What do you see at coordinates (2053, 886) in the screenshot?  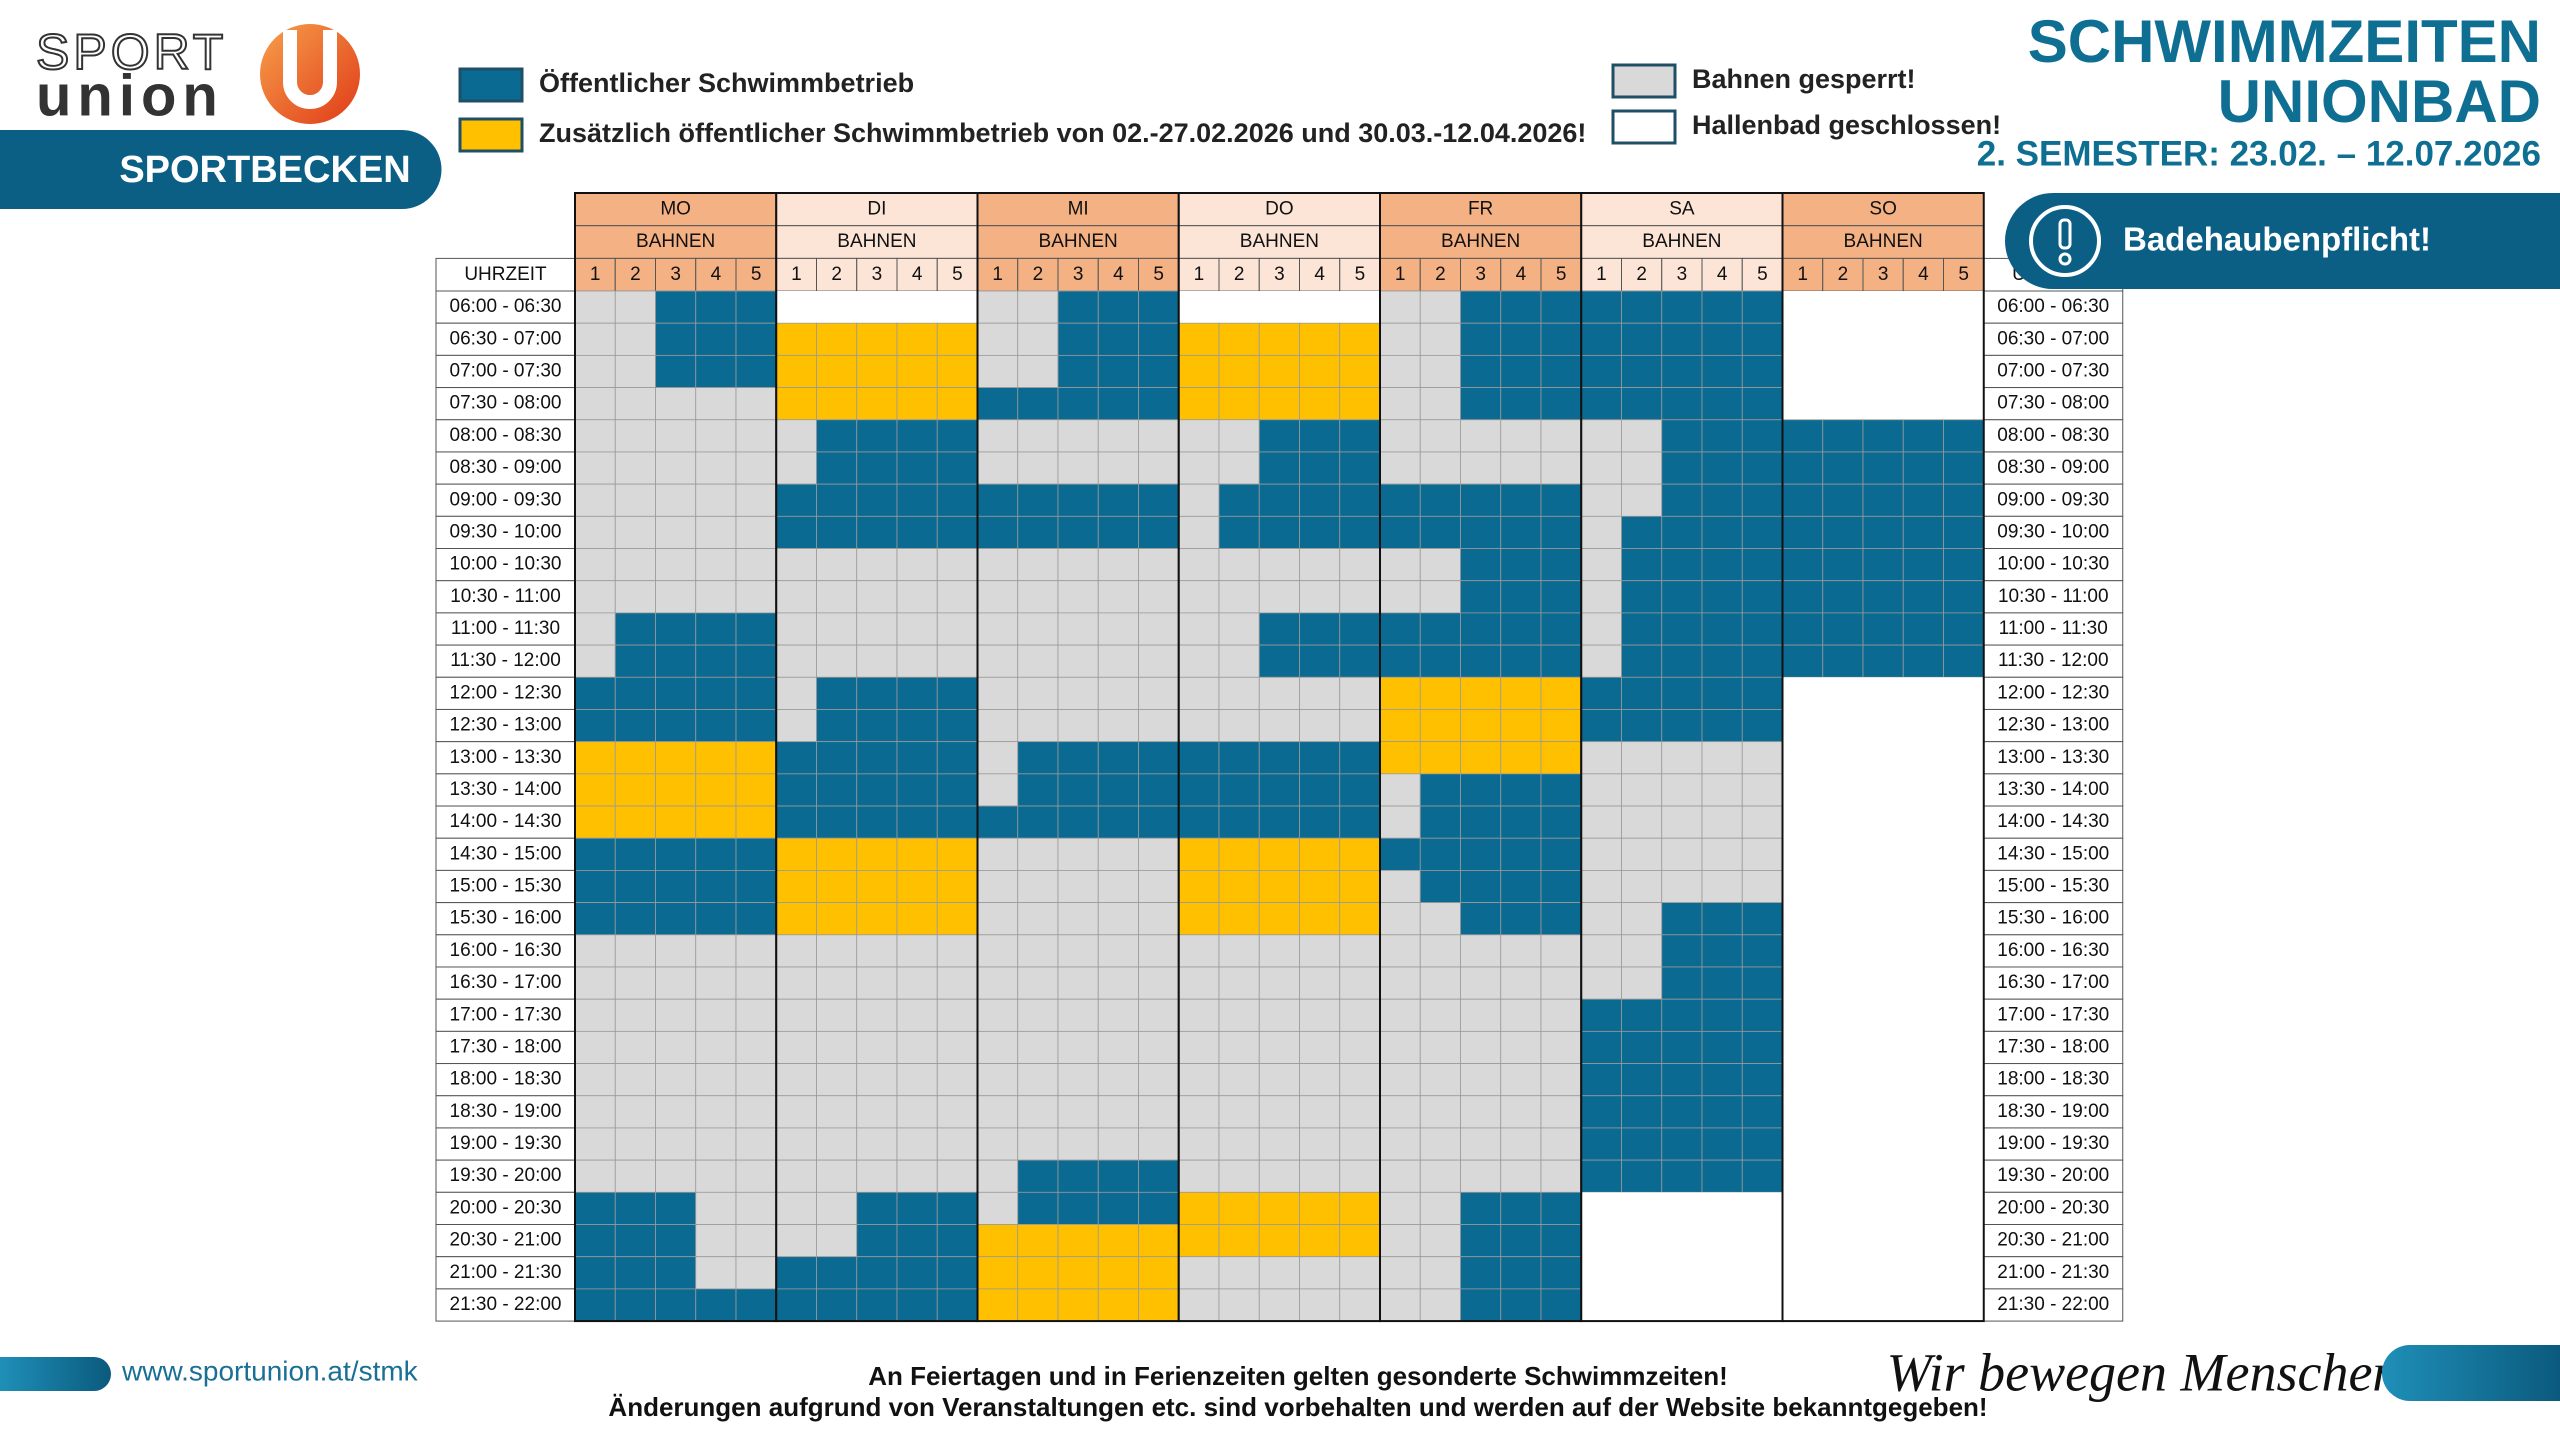 I see `time-label: 15:00 - 15:30` at bounding box center [2053, 886].